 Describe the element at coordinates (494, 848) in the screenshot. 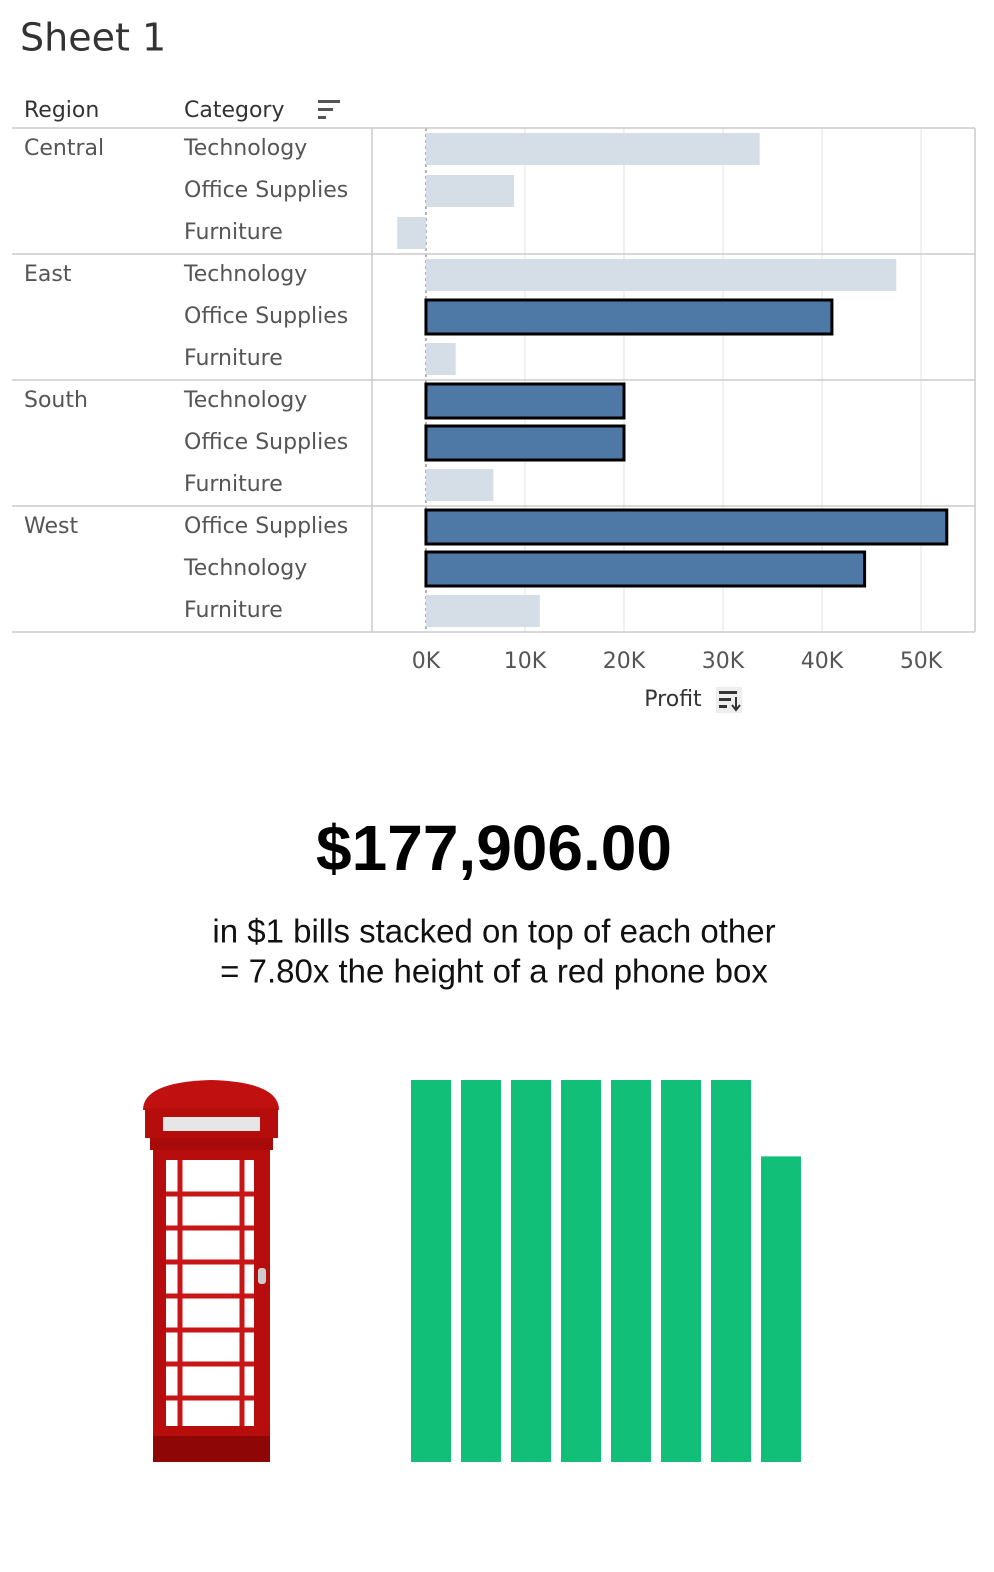

I see `headline: $177,906.00` at that location.